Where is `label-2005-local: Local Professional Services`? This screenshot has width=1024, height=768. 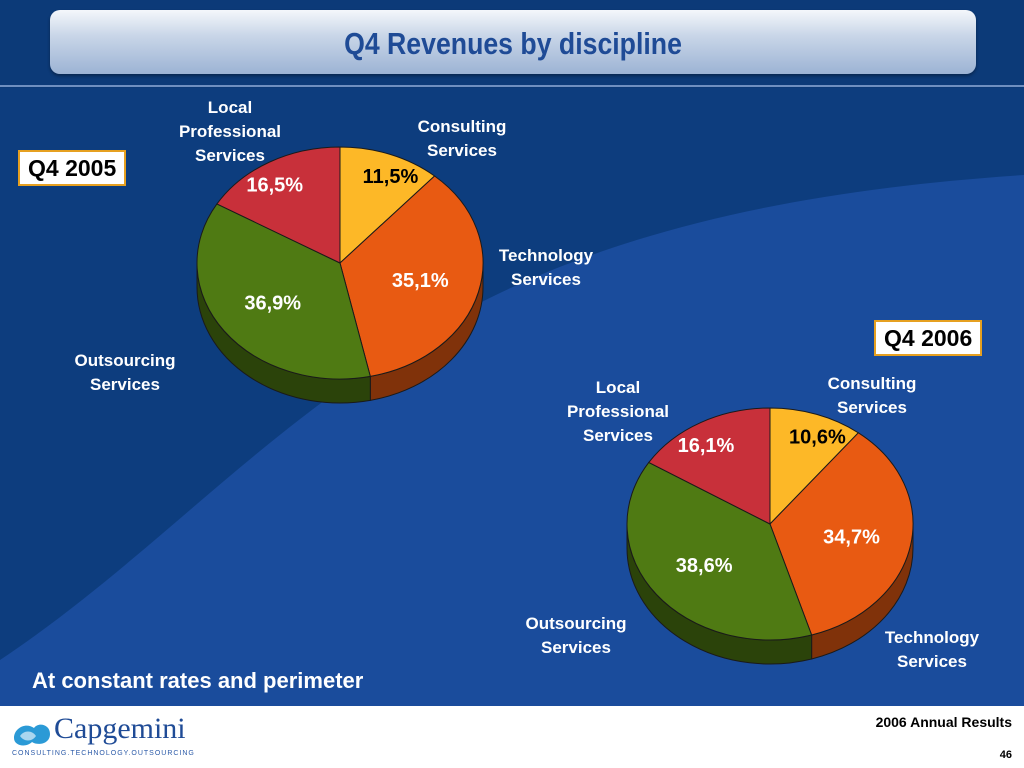
label-2005-local: Local Professional Services is located at coordinates (230, 131).